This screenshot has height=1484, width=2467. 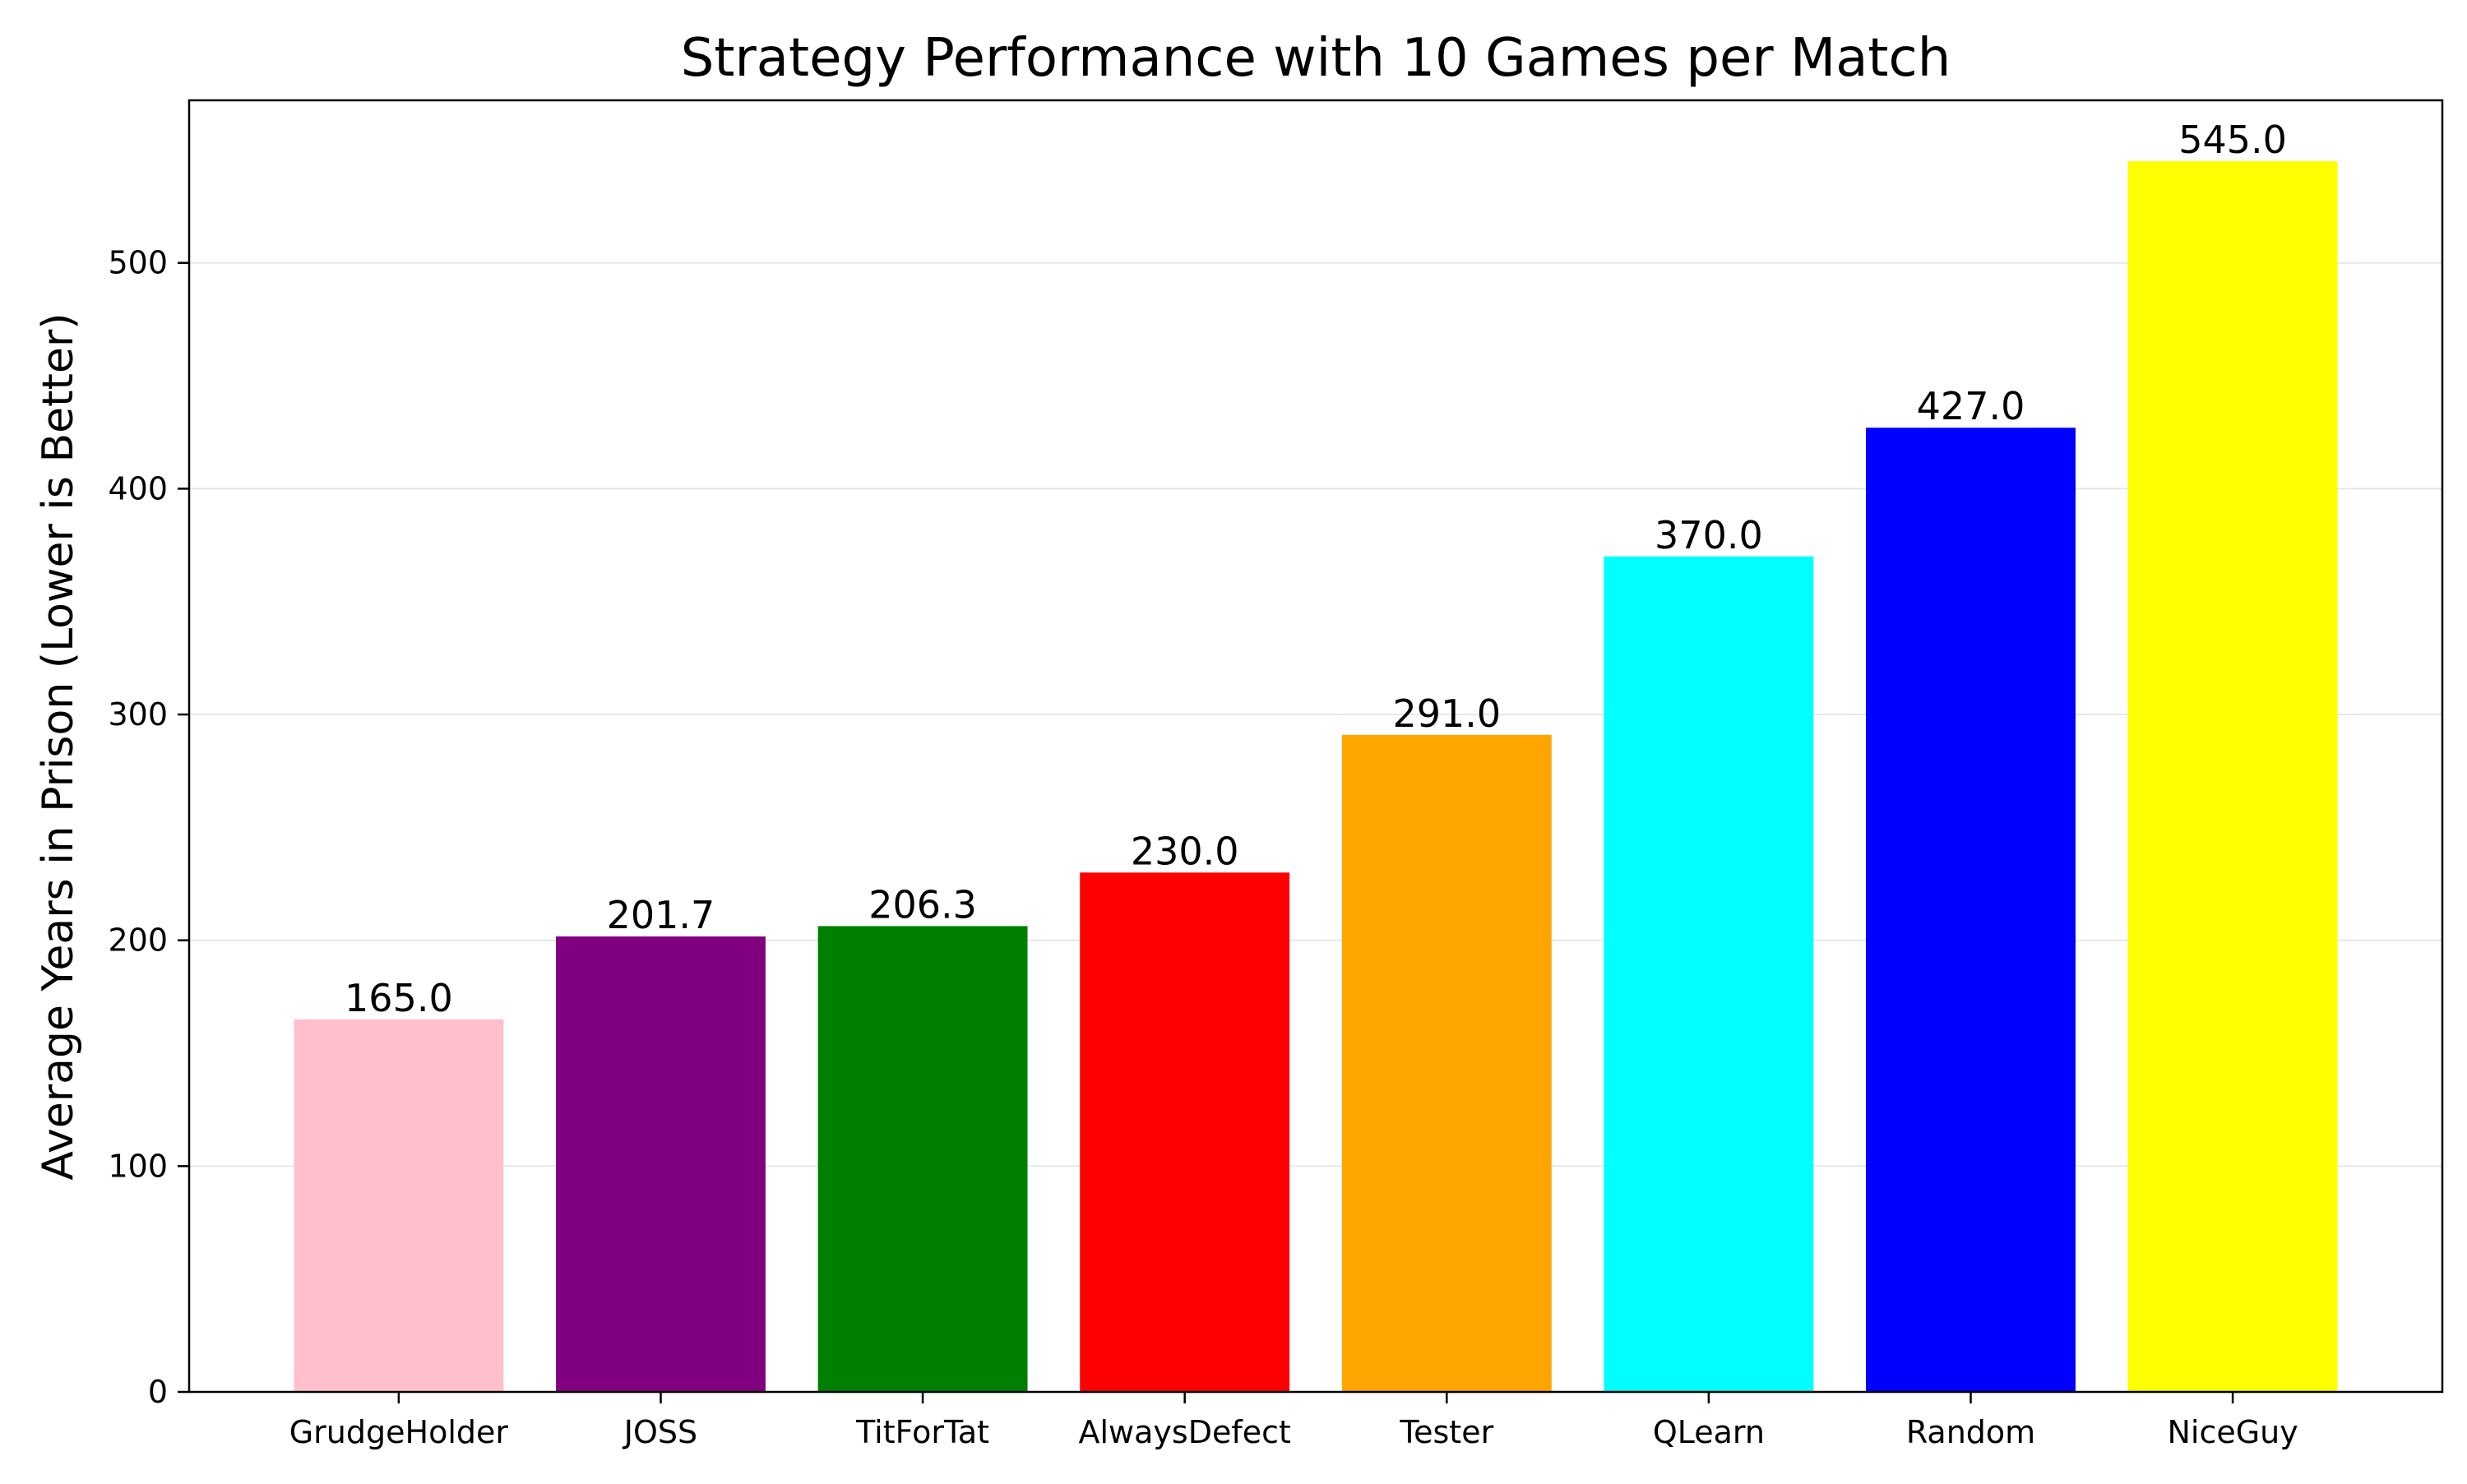 I want to click on y-tick-label: 500, so click(x=138, y=263).